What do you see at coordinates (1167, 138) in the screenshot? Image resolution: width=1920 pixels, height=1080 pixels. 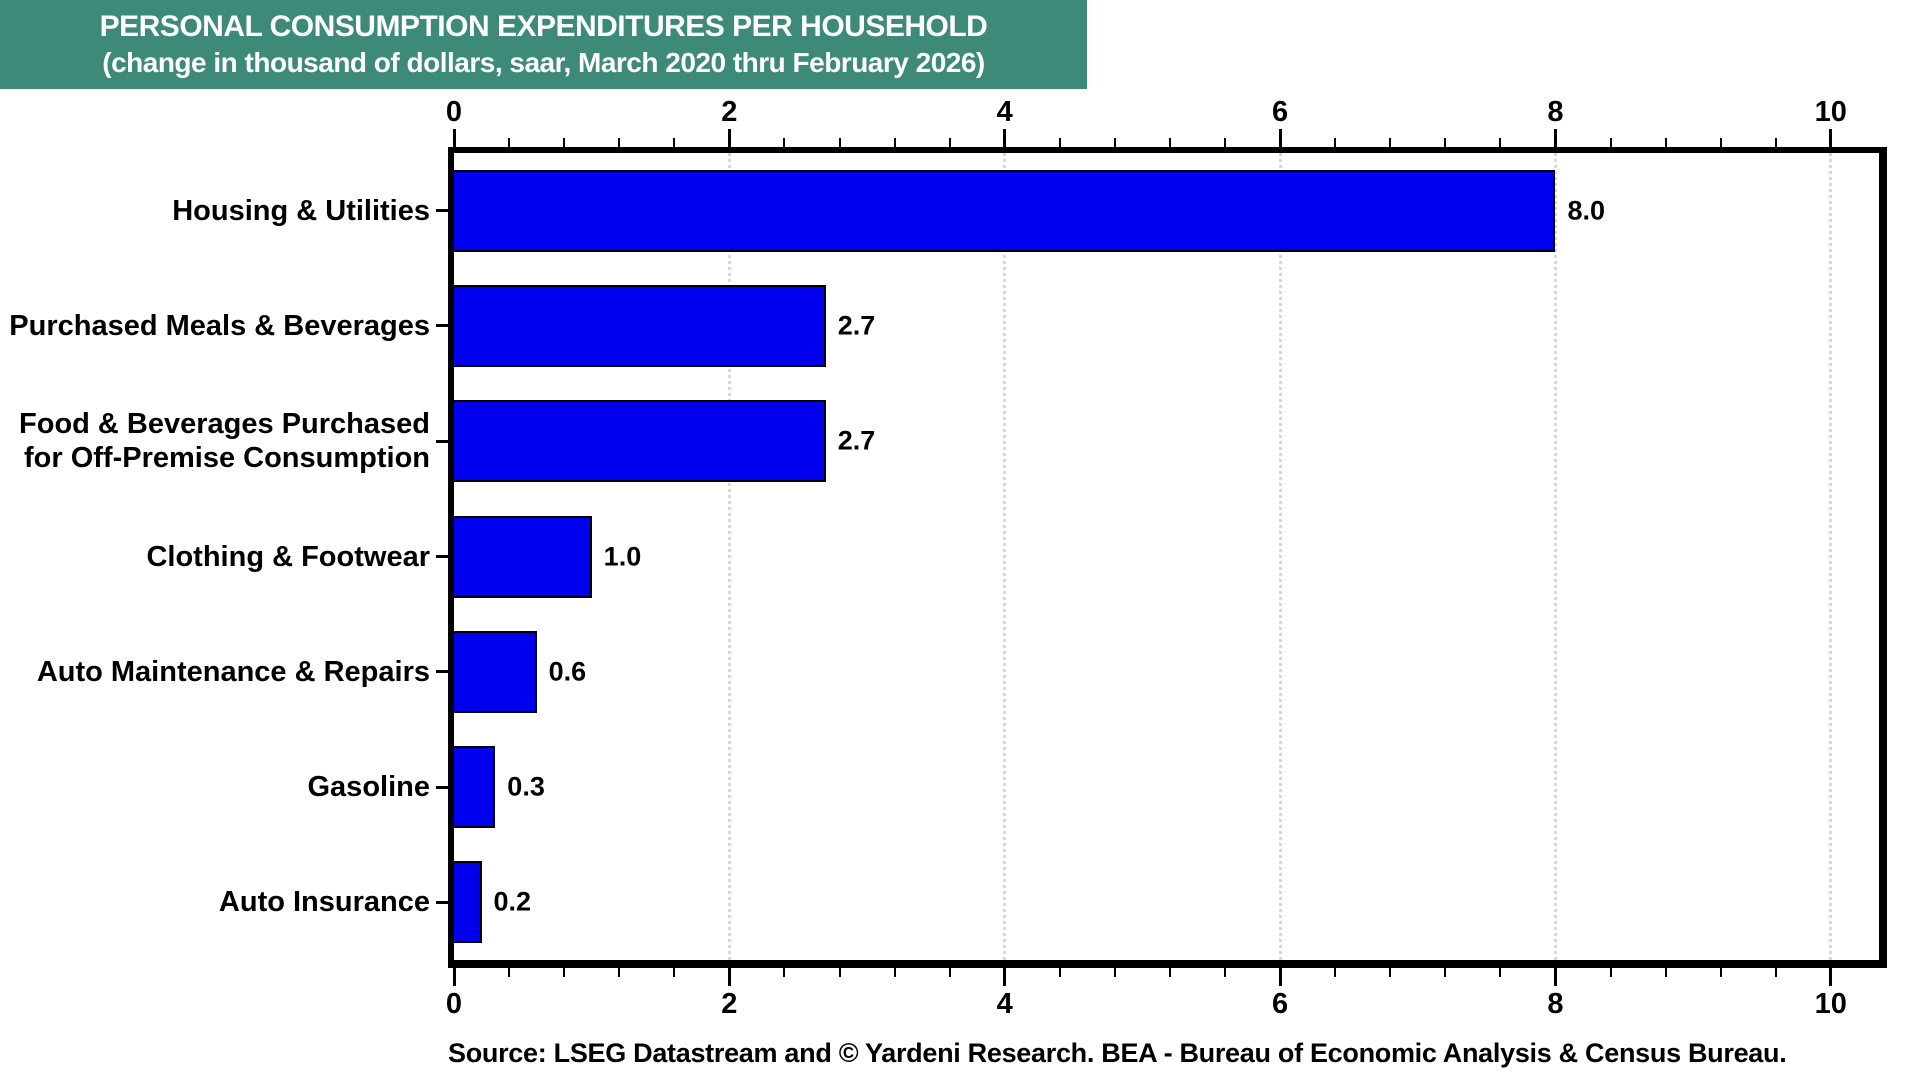 I see `top-axis-ticks` at bounding box center [1167, 138].